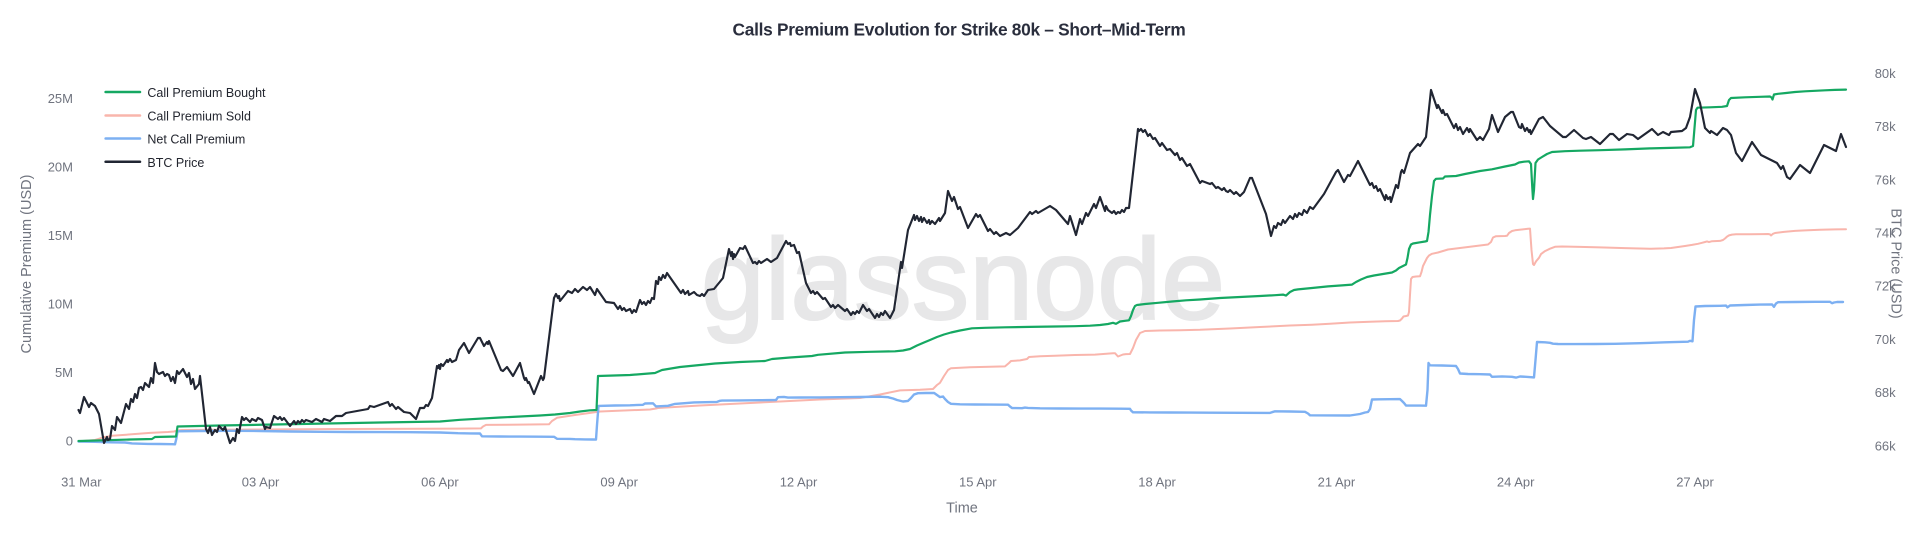  Describe the element at coordinates (175, 163) in the screenshot. I see `svg-text: BTC Price` at that location.